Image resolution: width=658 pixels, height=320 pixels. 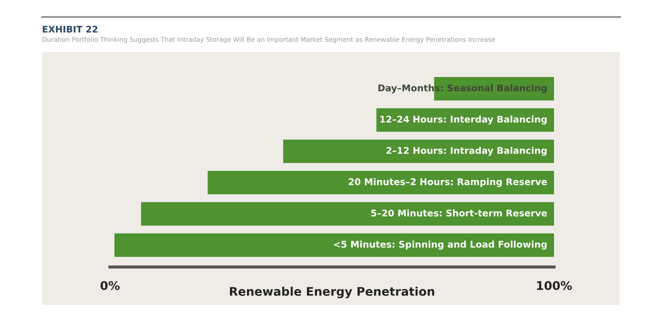 I want to click on x-axis-title: Renewable Energy Penetration, so click(x=332, y=292).